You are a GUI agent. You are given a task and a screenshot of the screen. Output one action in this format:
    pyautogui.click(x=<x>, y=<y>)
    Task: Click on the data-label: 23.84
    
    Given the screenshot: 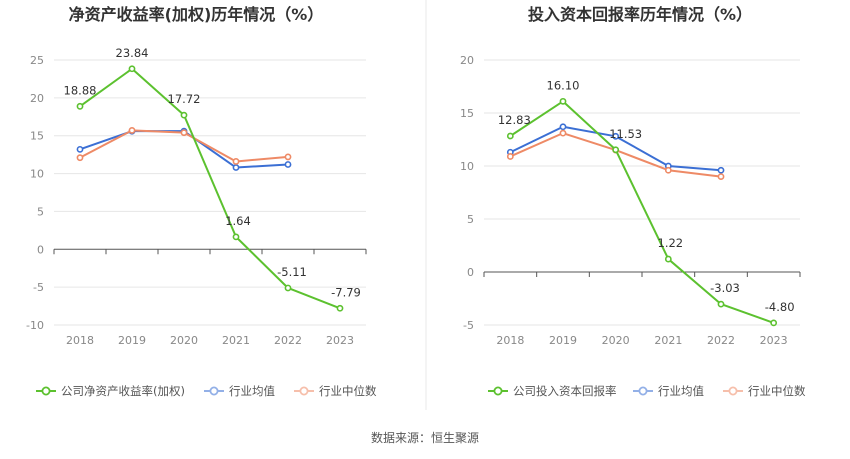 What is the action you would take?
    pyautogui.click(x=132, y=53)
    